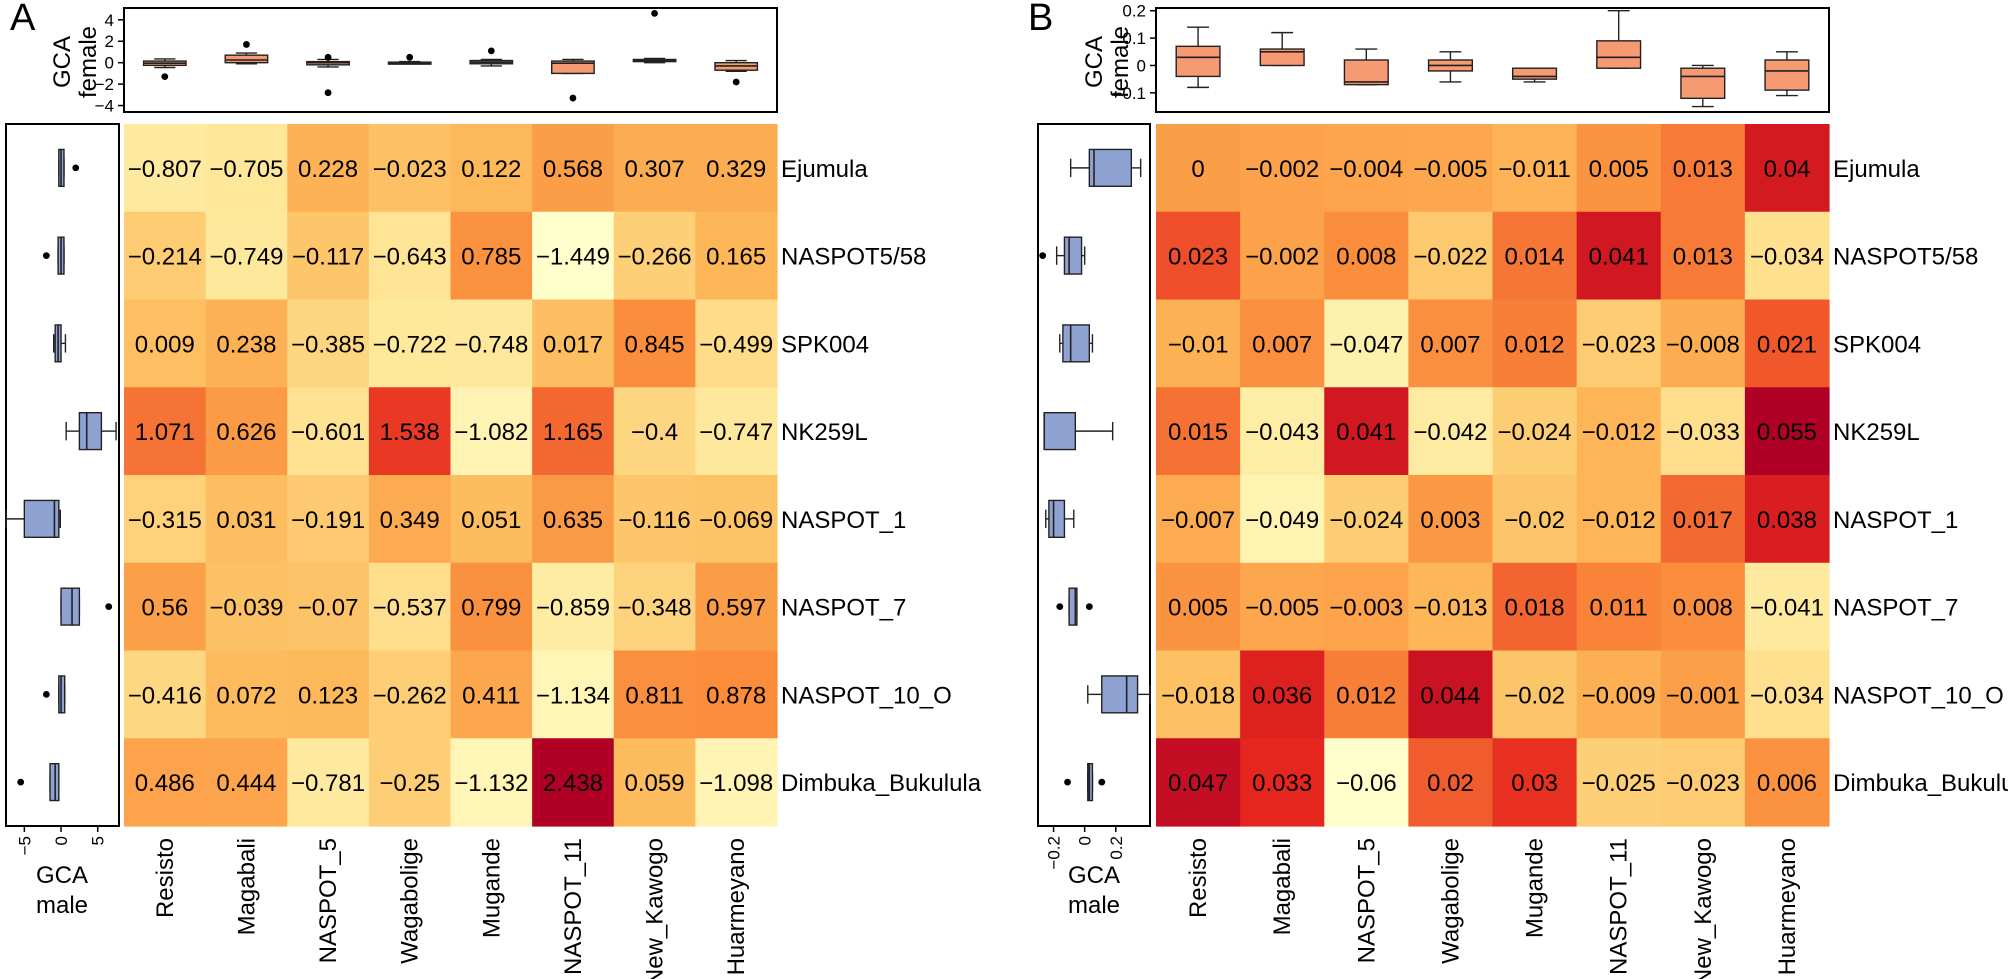 The image size is (2008, 979). What do you see at coordinates (573, 169) in the screenshot?
I see `cell-value-label: 0.568` at bounding box center [573, 169].